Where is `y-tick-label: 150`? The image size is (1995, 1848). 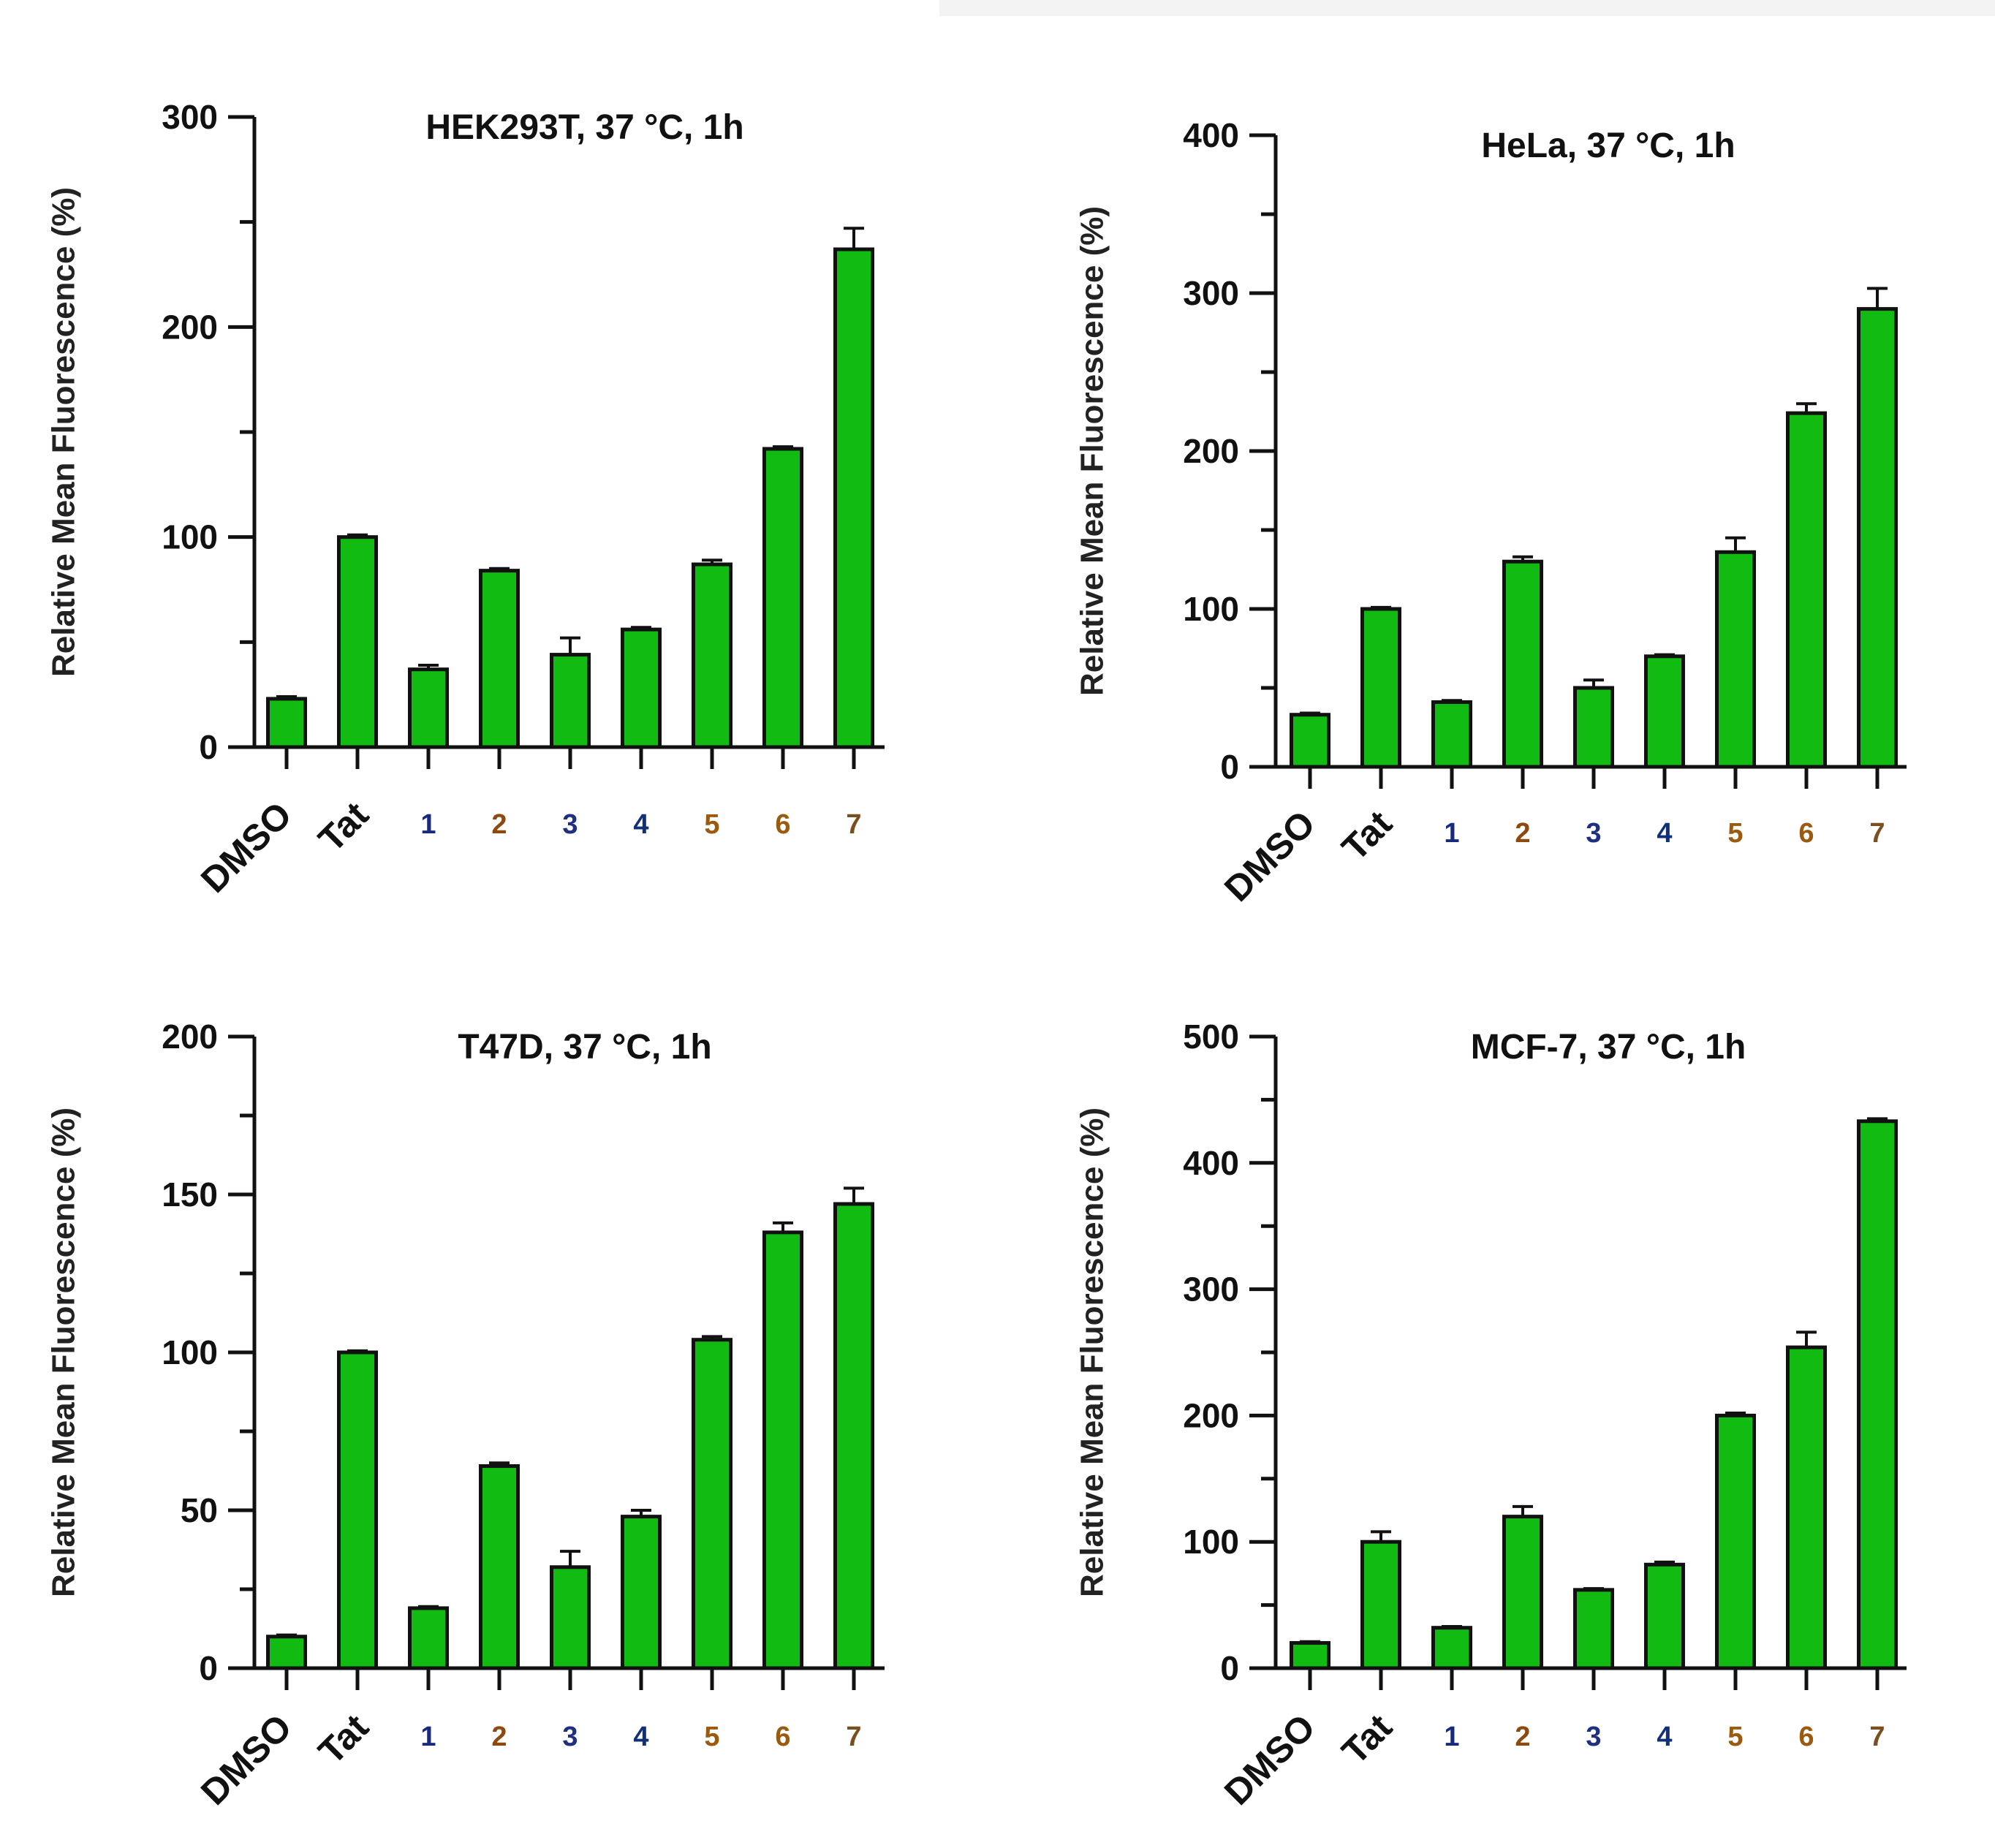
y-tick-label: 150 is located at coordinates (190, 1194).